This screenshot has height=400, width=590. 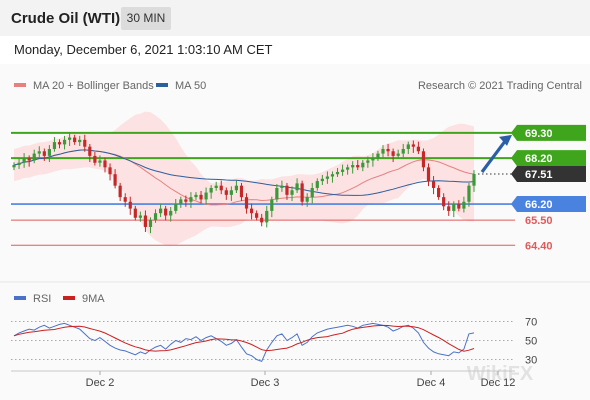 I want to click on rsi-layer: 70 50 30, so click(x=274, y=342).